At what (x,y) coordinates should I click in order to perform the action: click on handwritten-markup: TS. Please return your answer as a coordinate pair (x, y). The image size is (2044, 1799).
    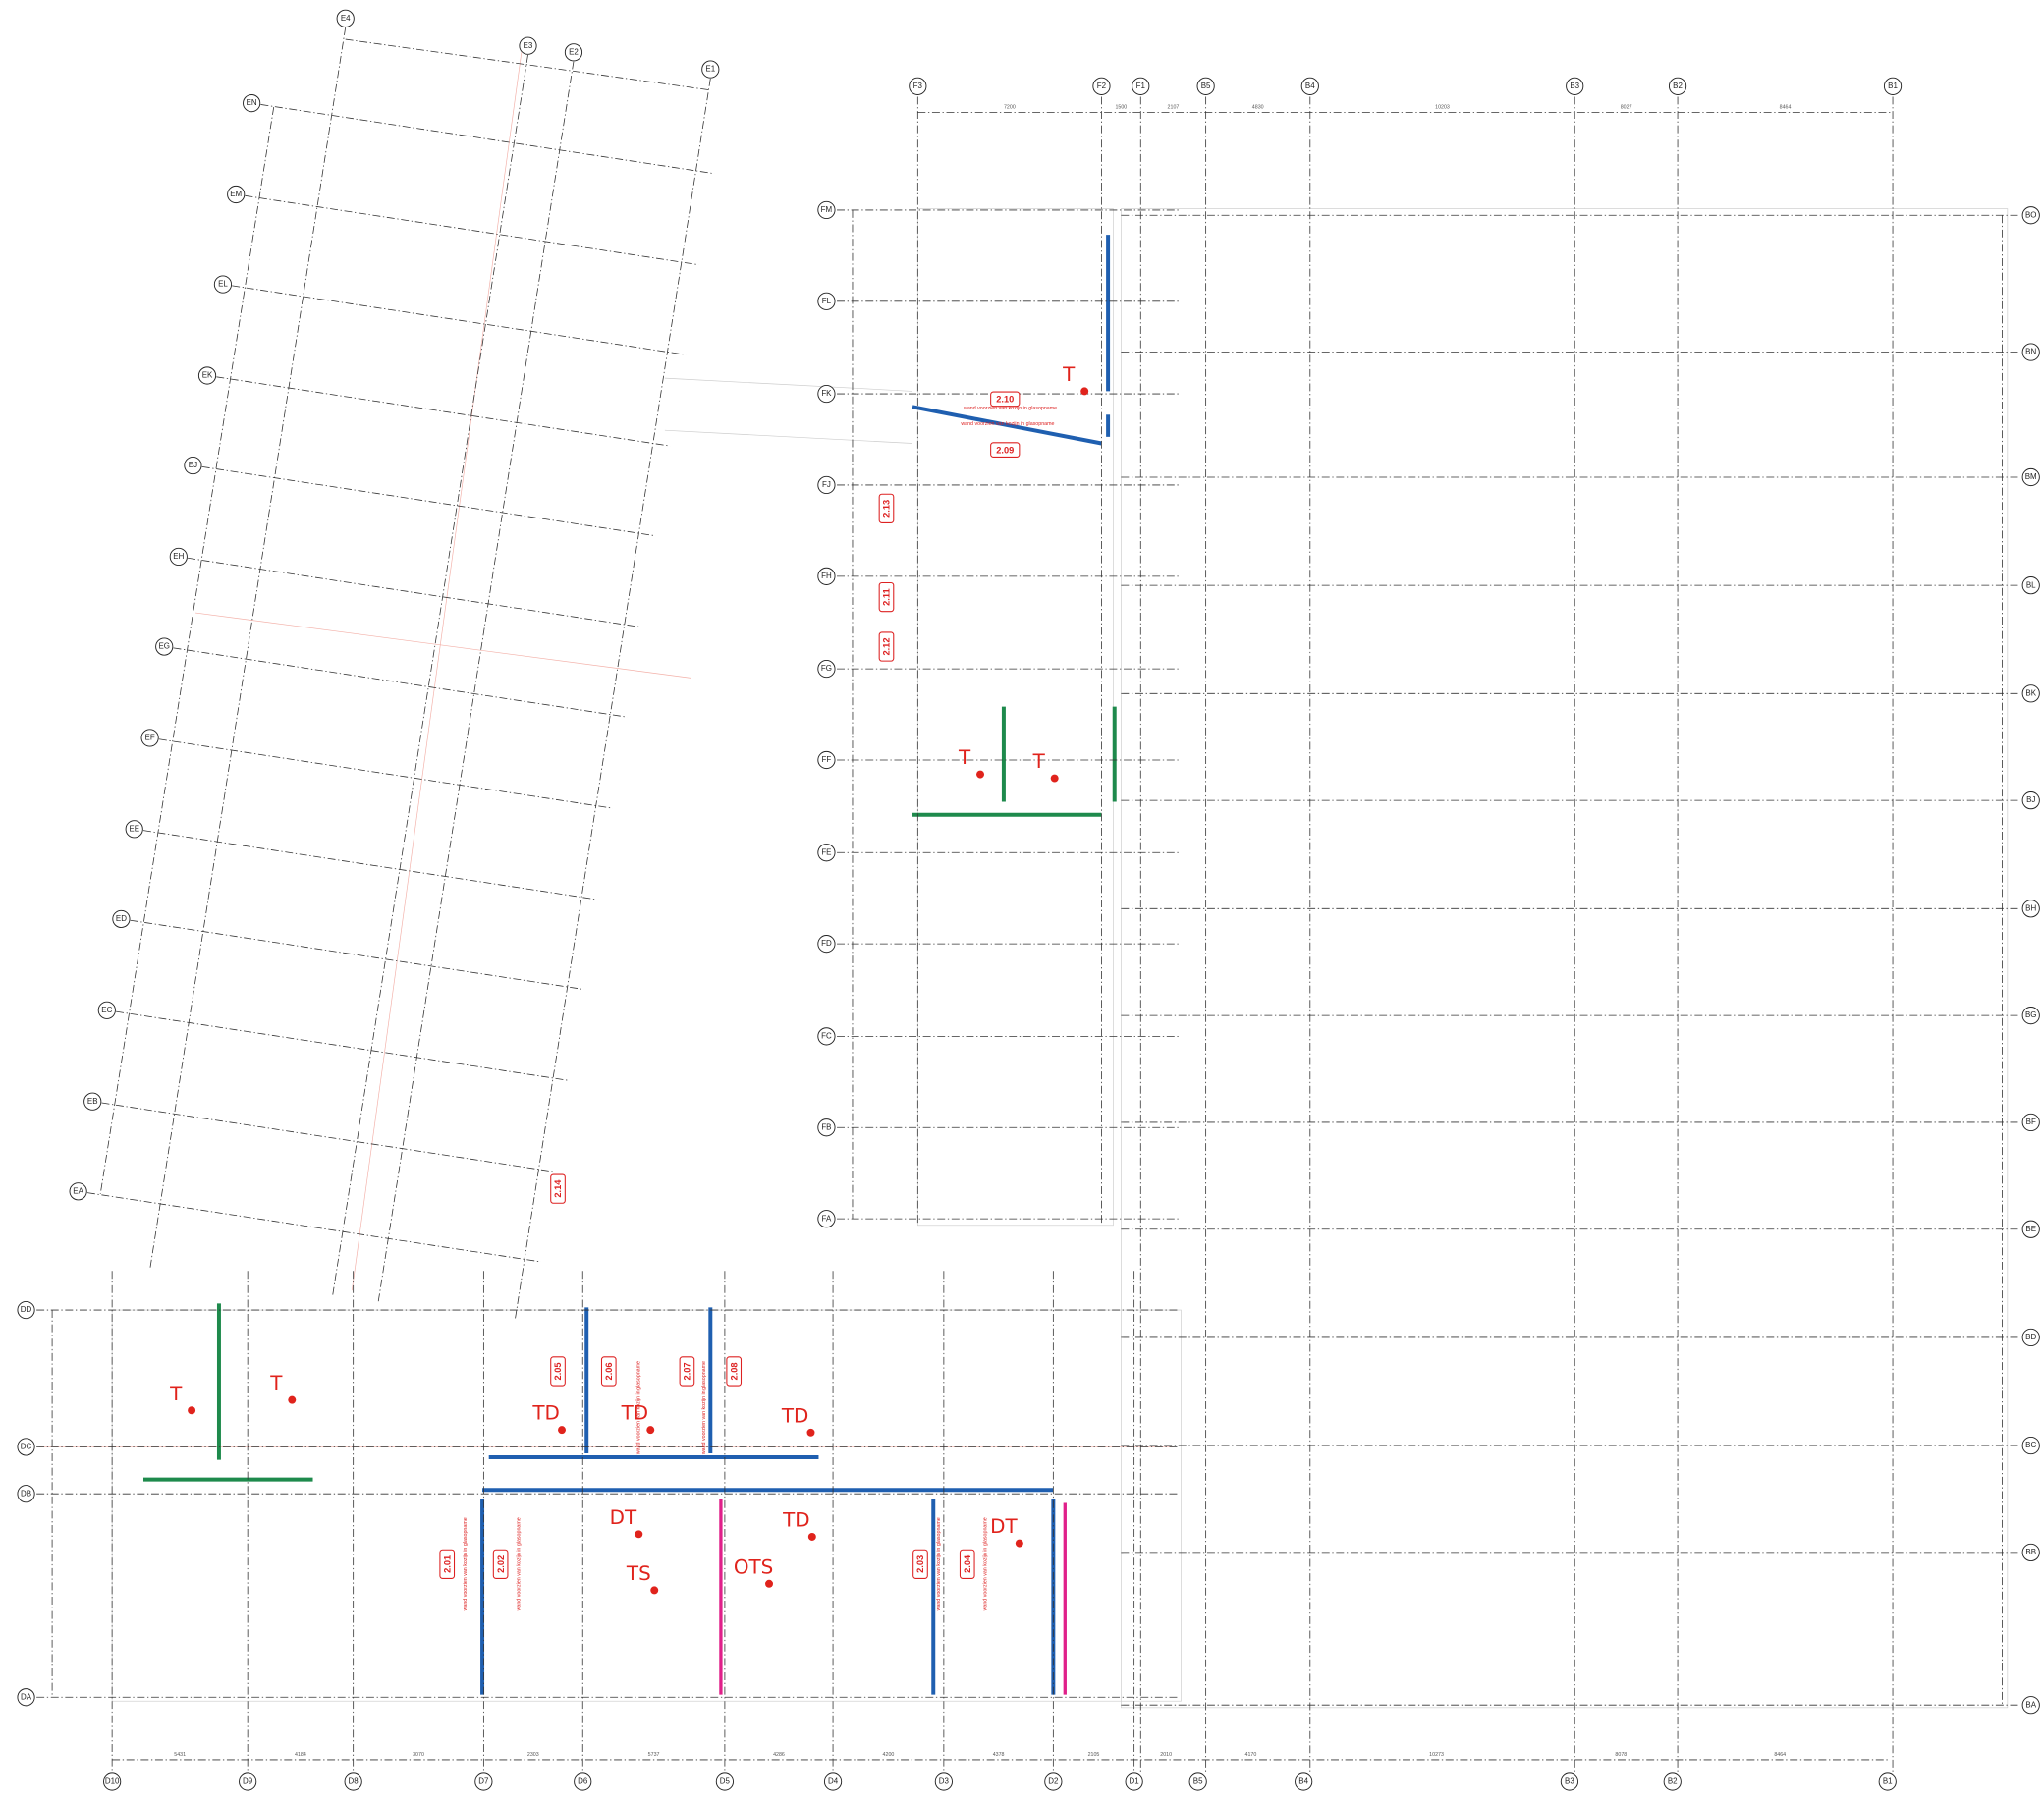
    Looking at the image, I should click on (638, 1573).